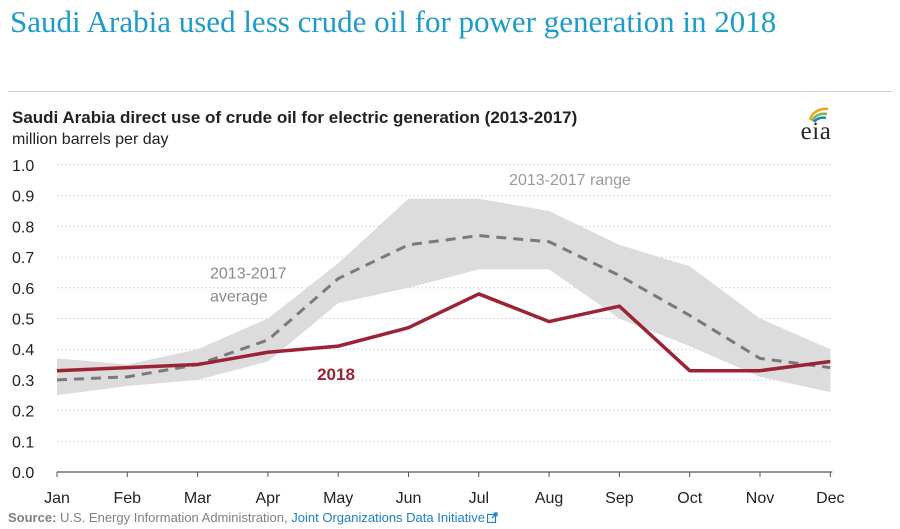 The width and height of the screenshot is (900, 529). Describe the element at coordinates (23, 197) in the screenshot. I see `y-tick-label: 0.9` at that location.